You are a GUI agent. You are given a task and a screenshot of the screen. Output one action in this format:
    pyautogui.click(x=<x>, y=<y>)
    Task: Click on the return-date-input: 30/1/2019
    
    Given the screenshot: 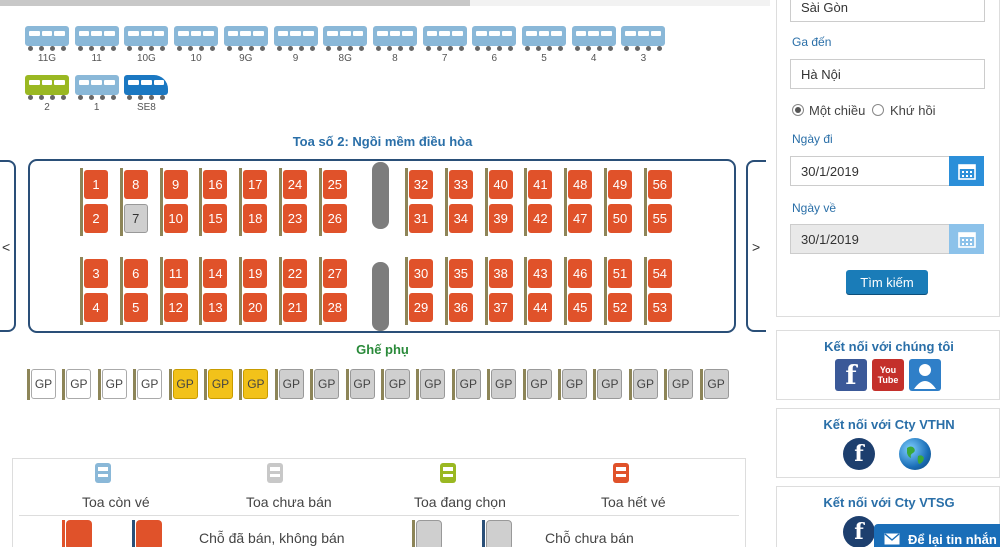 What is the action you would take?
    pyautogui.click(x=870, y=239)
    